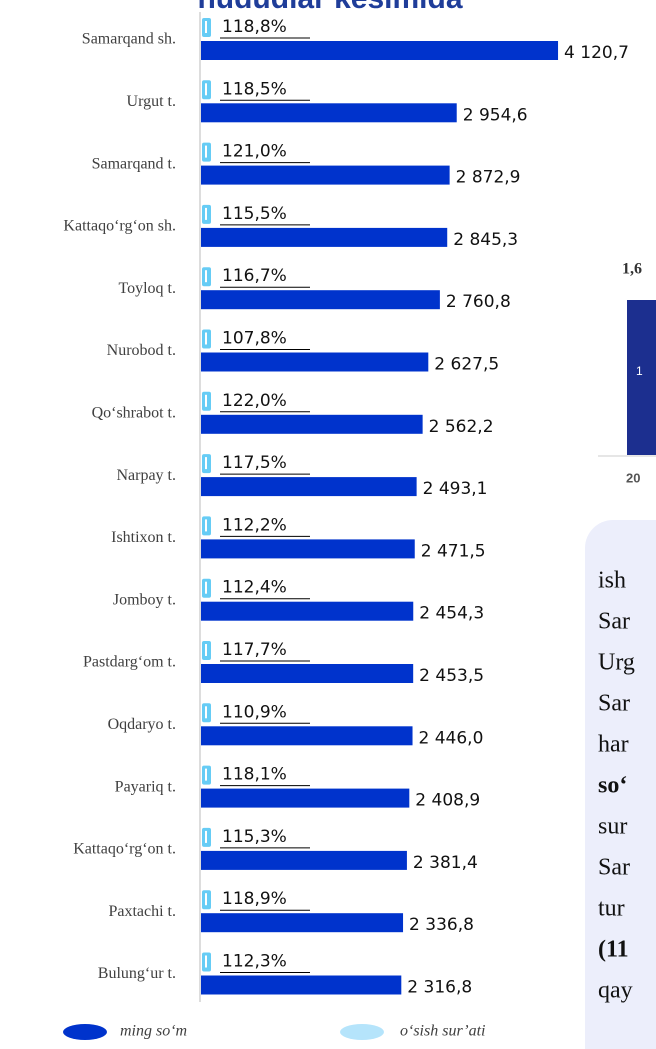 This screenshot has height=1049, width=656. I want to click on legend-label: o‘sish sur’ati, so click(443, 1031).